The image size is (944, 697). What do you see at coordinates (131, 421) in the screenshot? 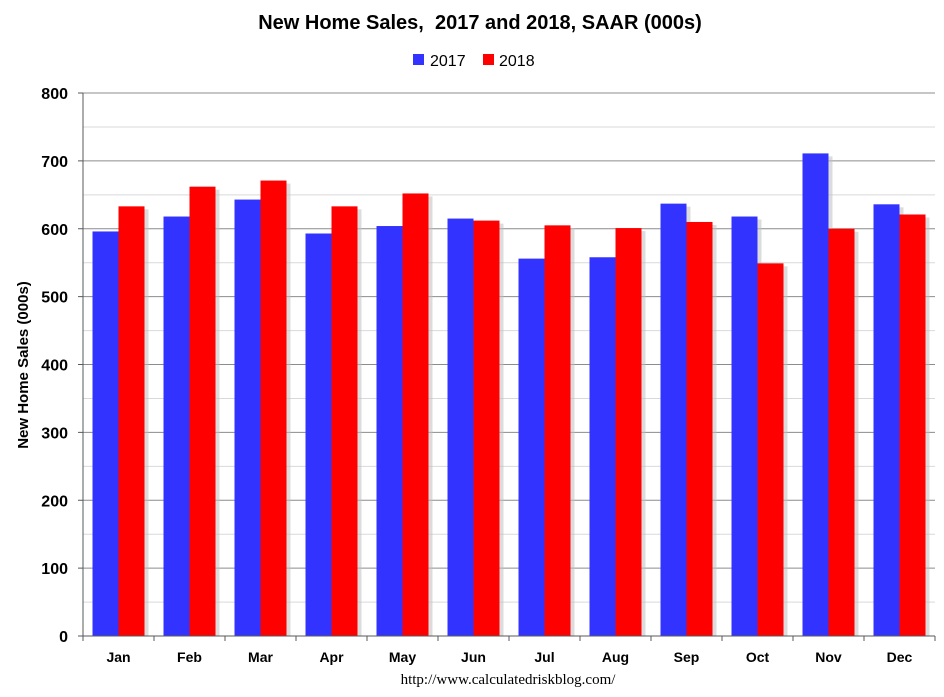
I see `bar-2018-jan` at bounding box center [131, 421].